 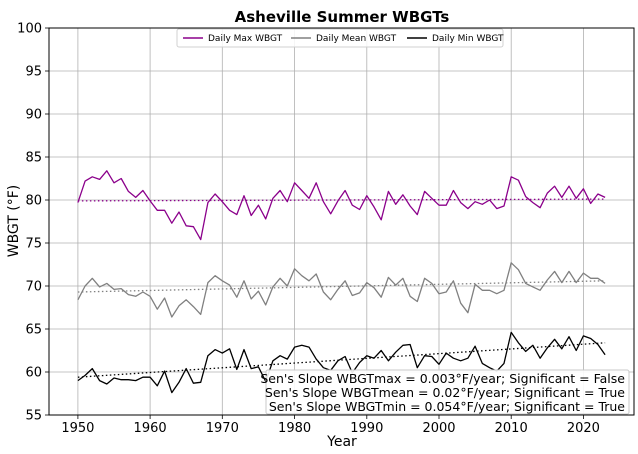 I want to click on y-axis-label: WBGT (°F), so click(x=14, y=221).